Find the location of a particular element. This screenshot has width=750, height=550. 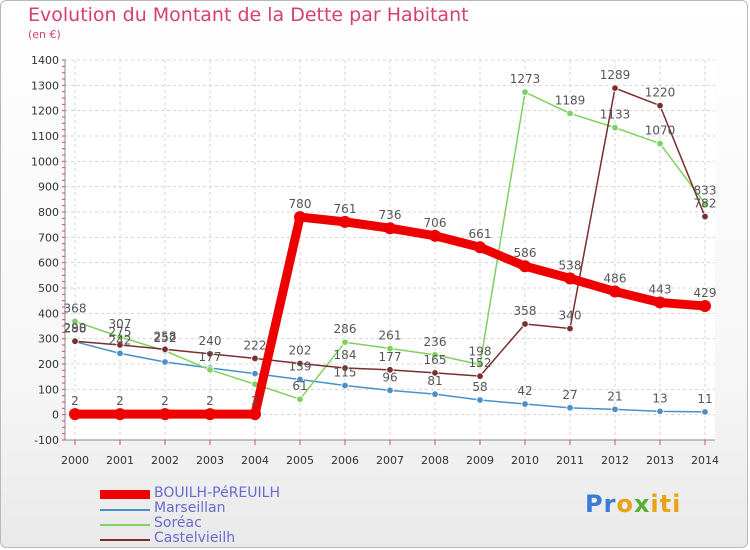

x-tick-label: 2001 is located at coordinates (120, 460).